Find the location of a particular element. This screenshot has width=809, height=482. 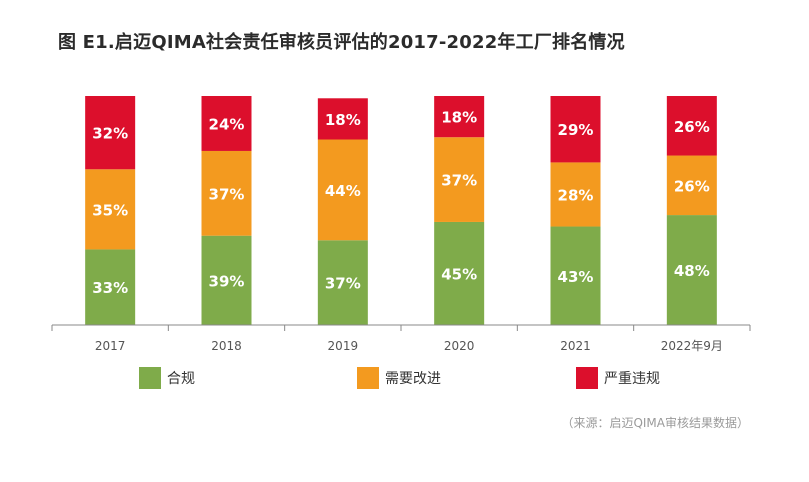

legend-swatch-needs-improvement is located at coordinates (368, 378).